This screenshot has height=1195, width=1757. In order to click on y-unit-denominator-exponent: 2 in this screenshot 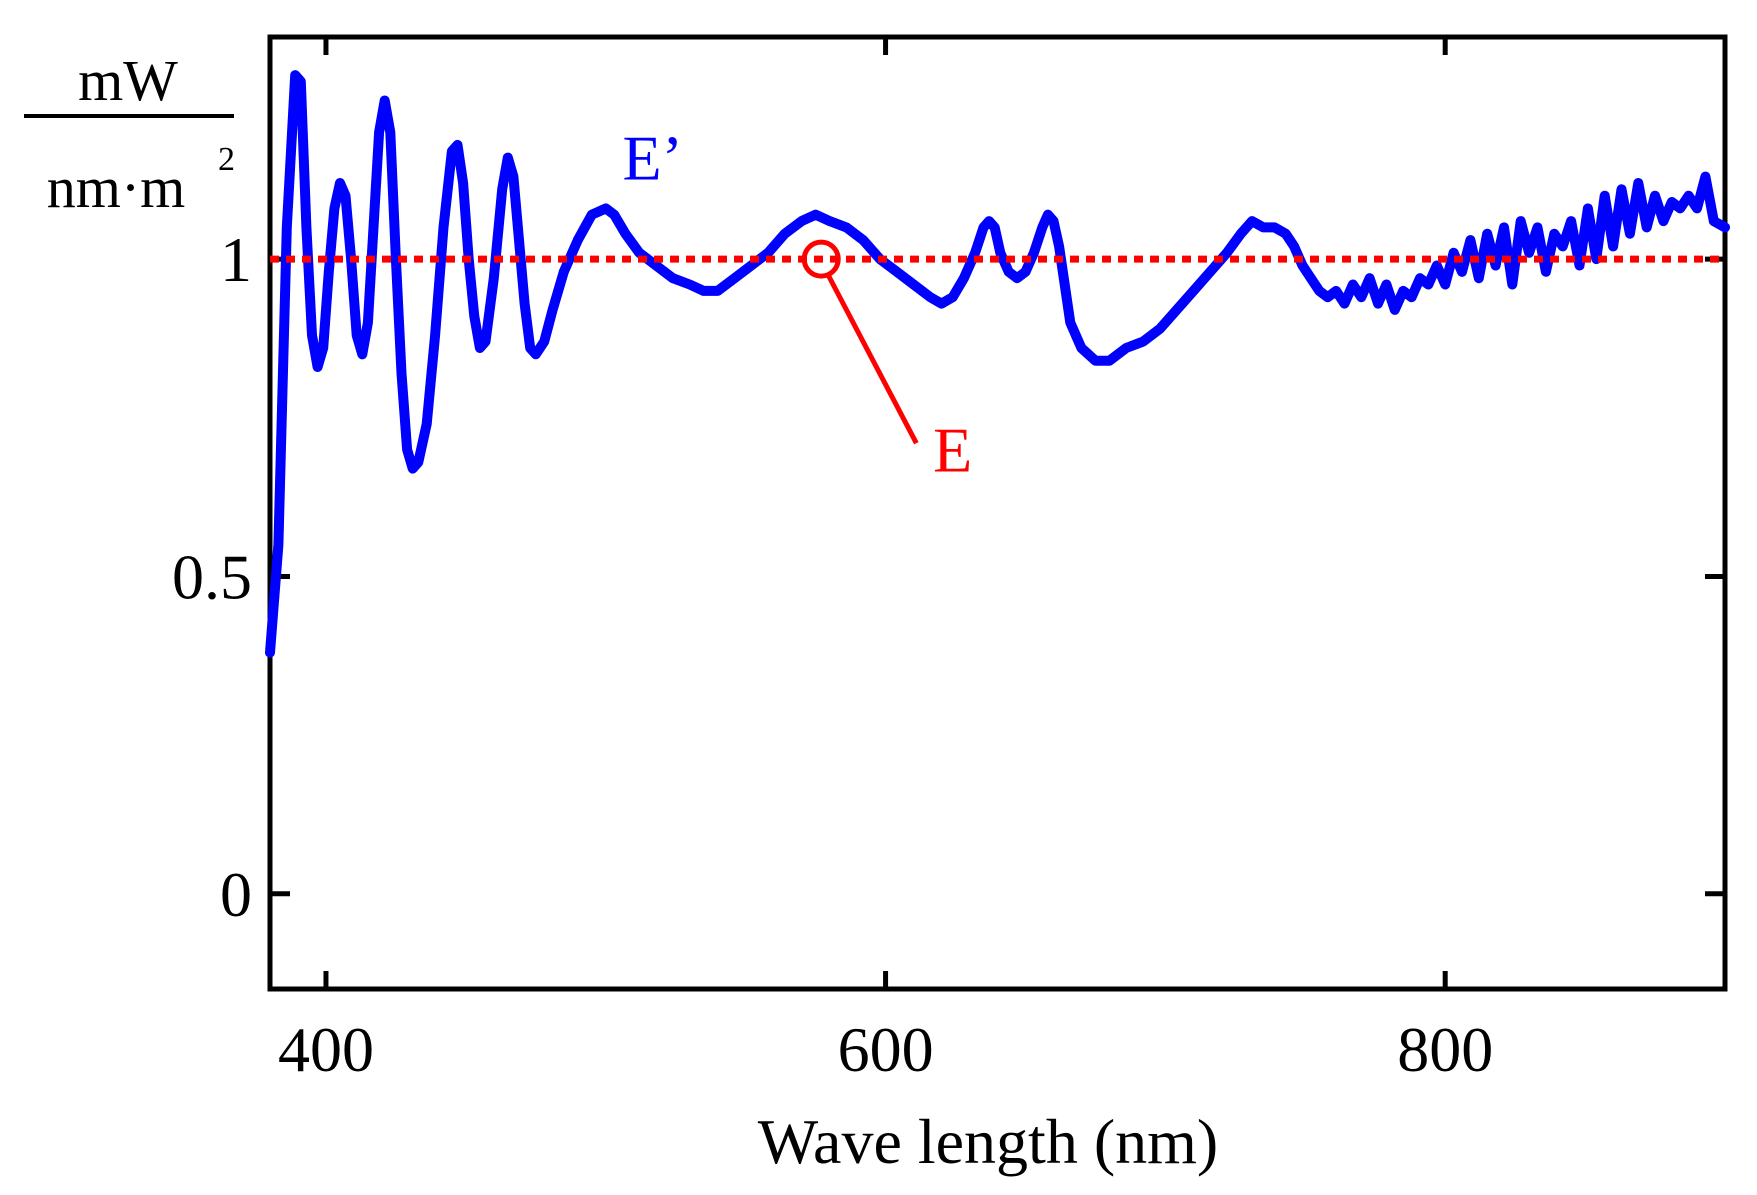, I will do `click(226, 159)`.